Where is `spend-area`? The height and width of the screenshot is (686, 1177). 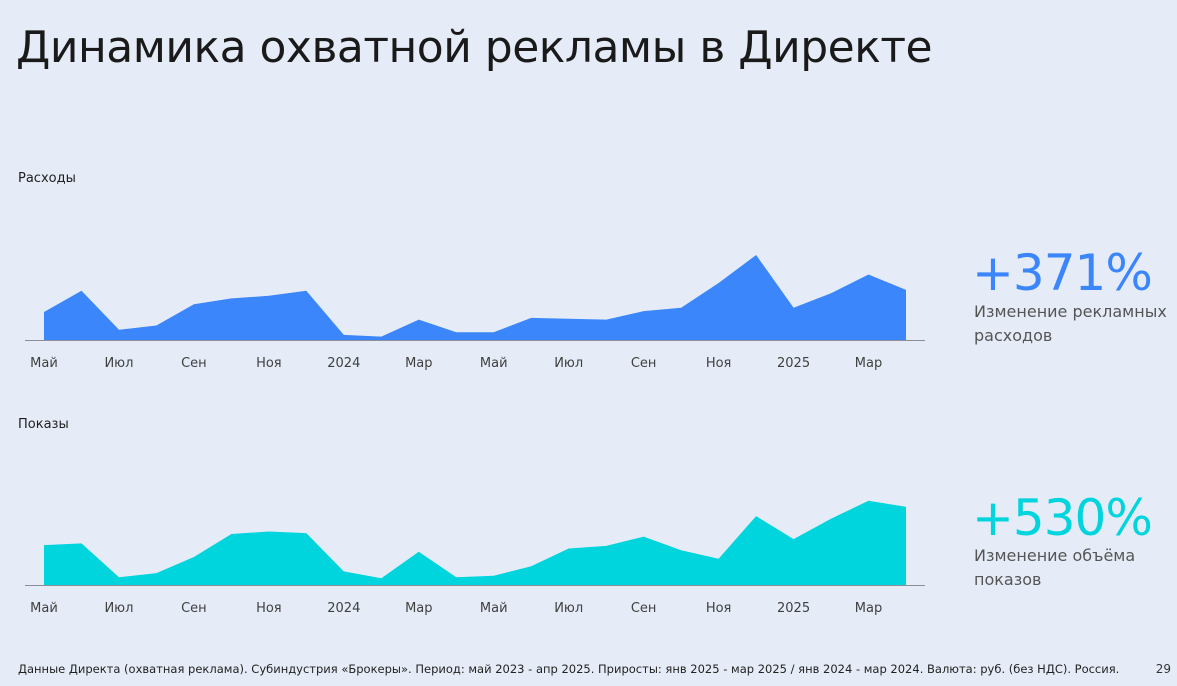
spend-area is located at coordinates (475, 297).